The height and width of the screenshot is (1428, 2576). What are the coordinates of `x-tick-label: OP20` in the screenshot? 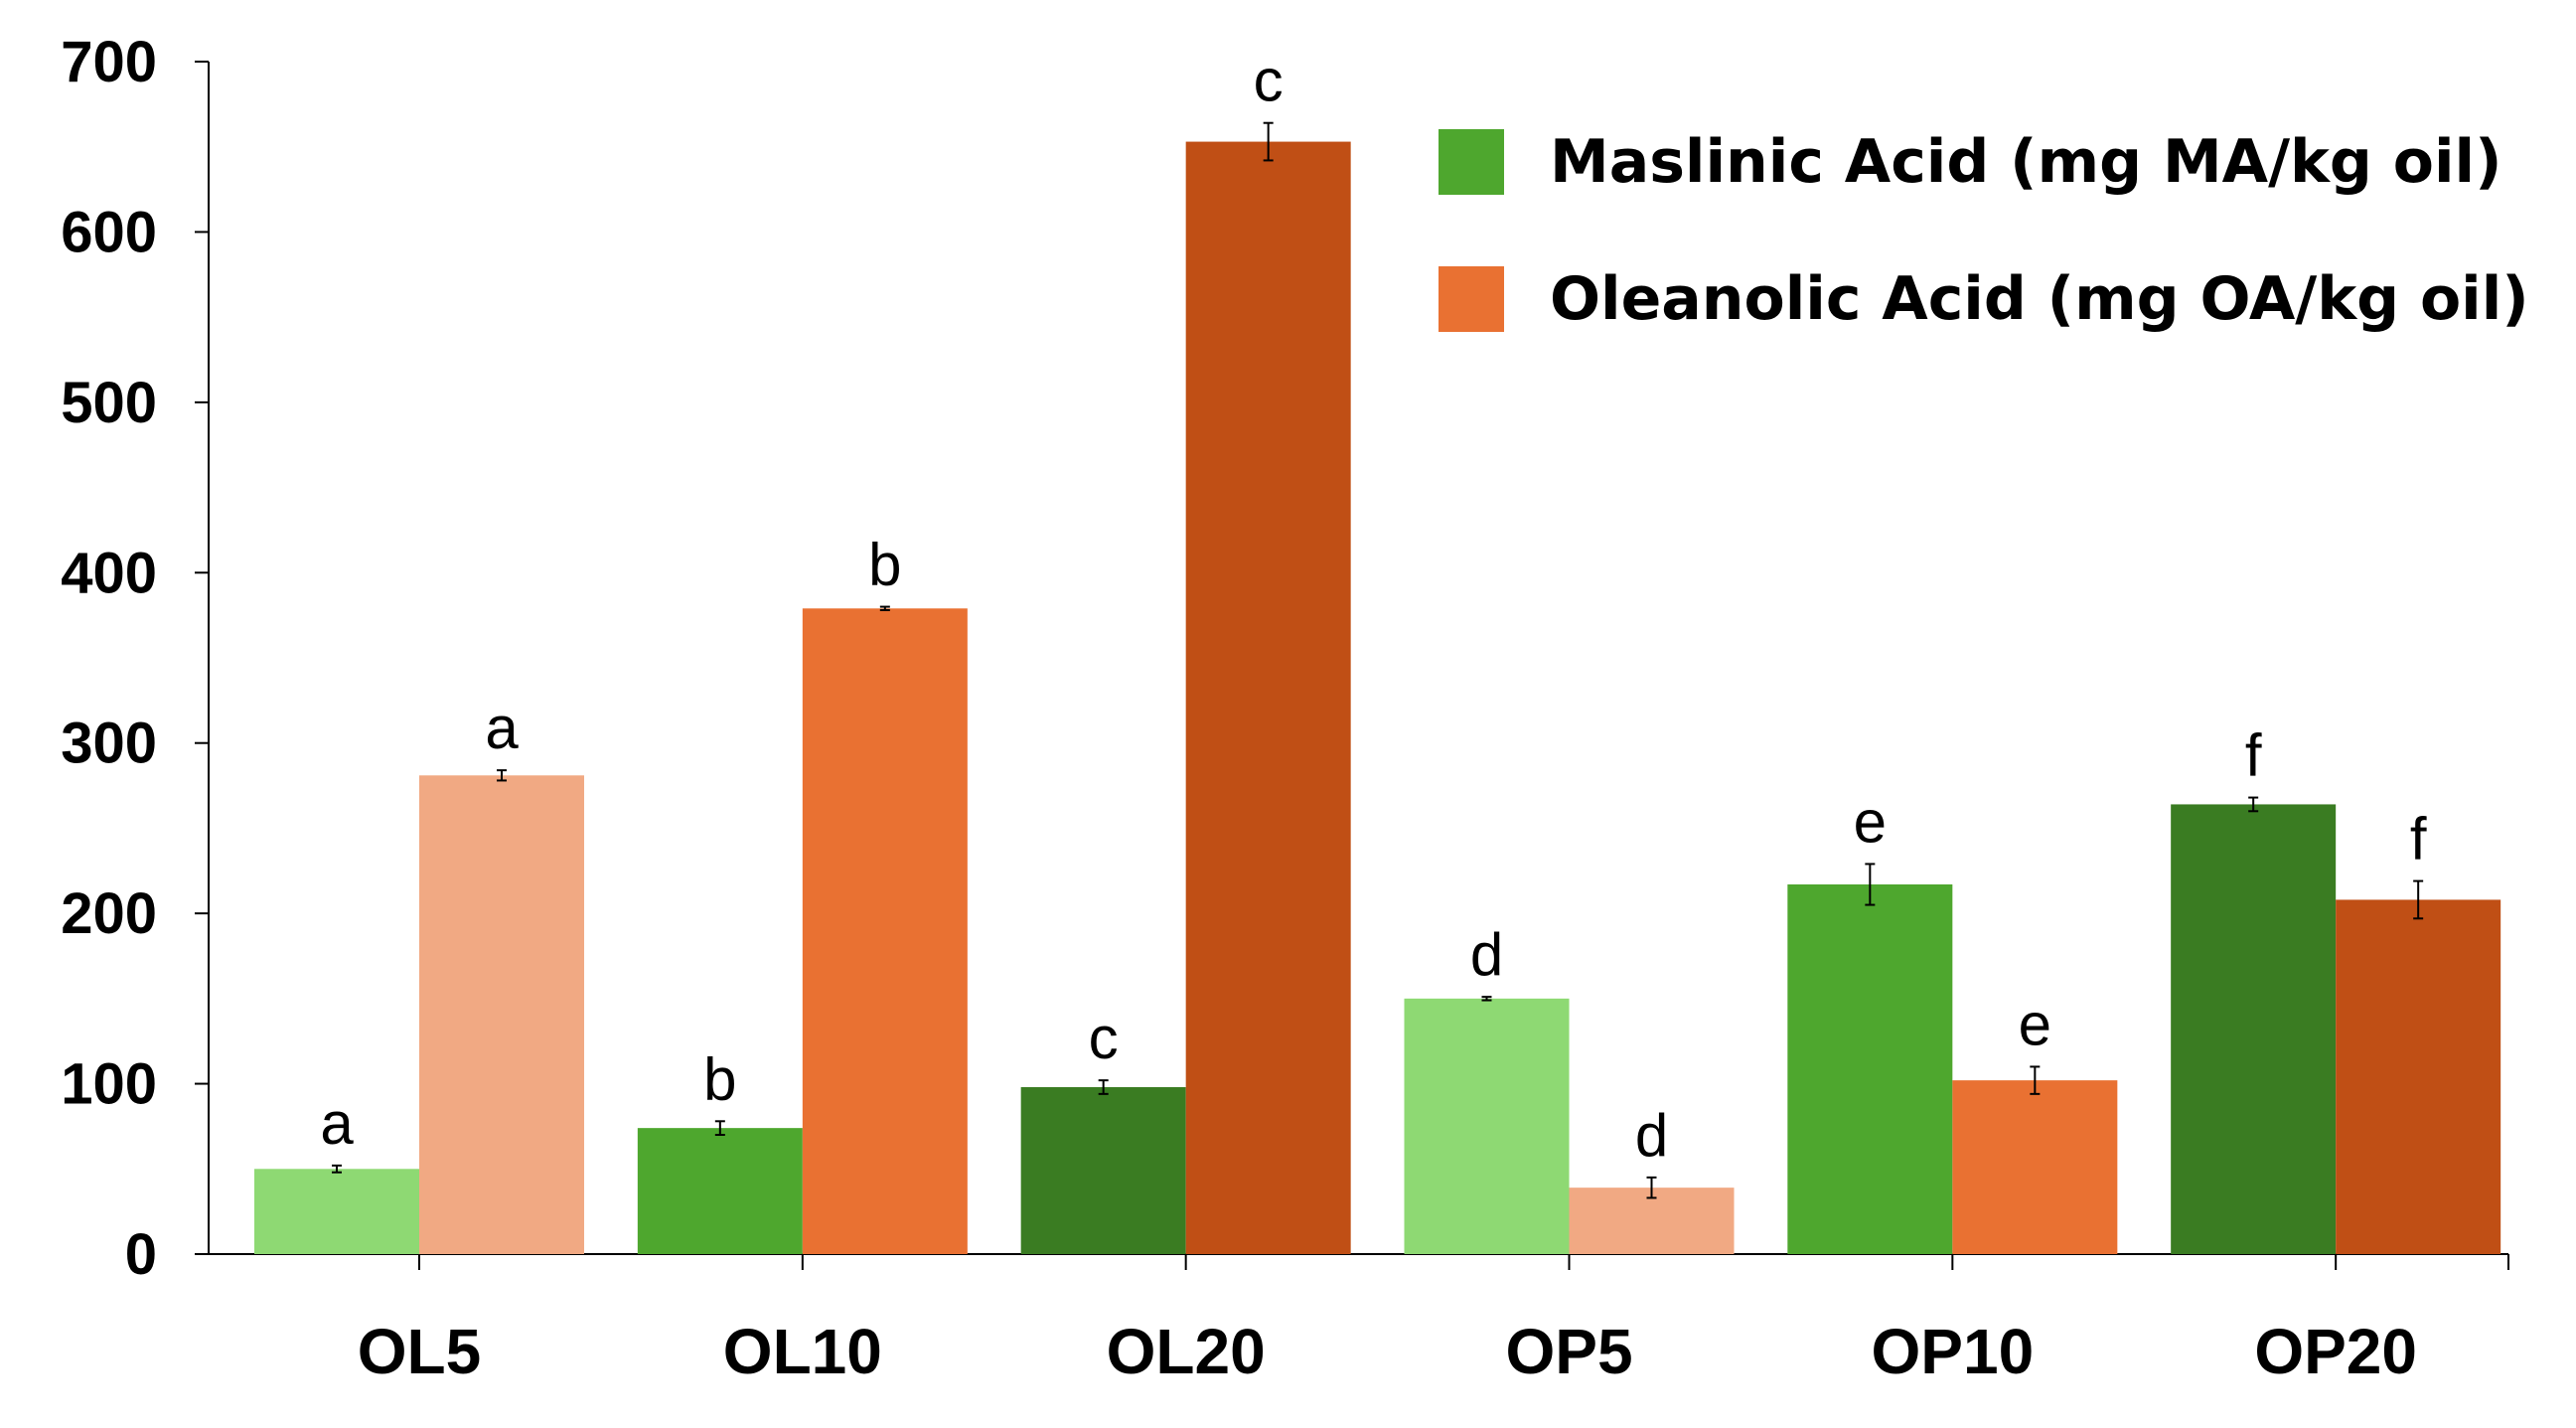 It's located at (2335, 1351).